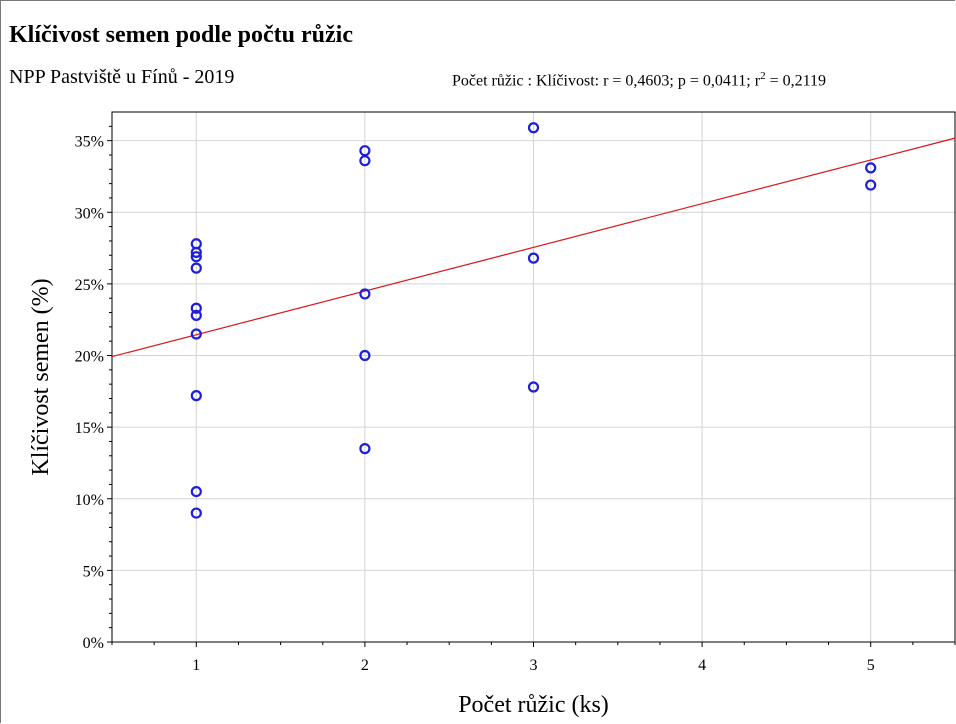  Describe the element at coordinates (122, 77) in the screenshot. I see `chart-subtitle: NPP Pastviště u Fínů - 2019` at that location.